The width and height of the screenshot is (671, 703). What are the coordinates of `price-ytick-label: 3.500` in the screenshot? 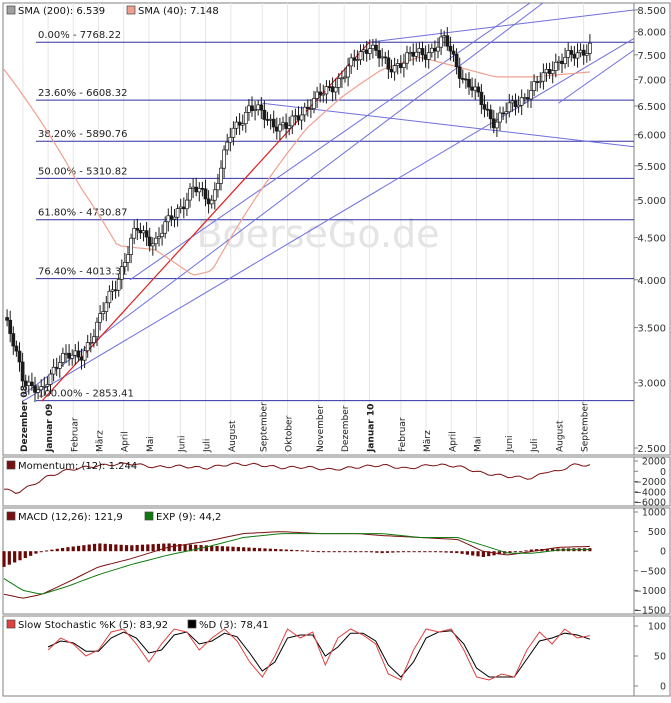 It's located at (651, 329).